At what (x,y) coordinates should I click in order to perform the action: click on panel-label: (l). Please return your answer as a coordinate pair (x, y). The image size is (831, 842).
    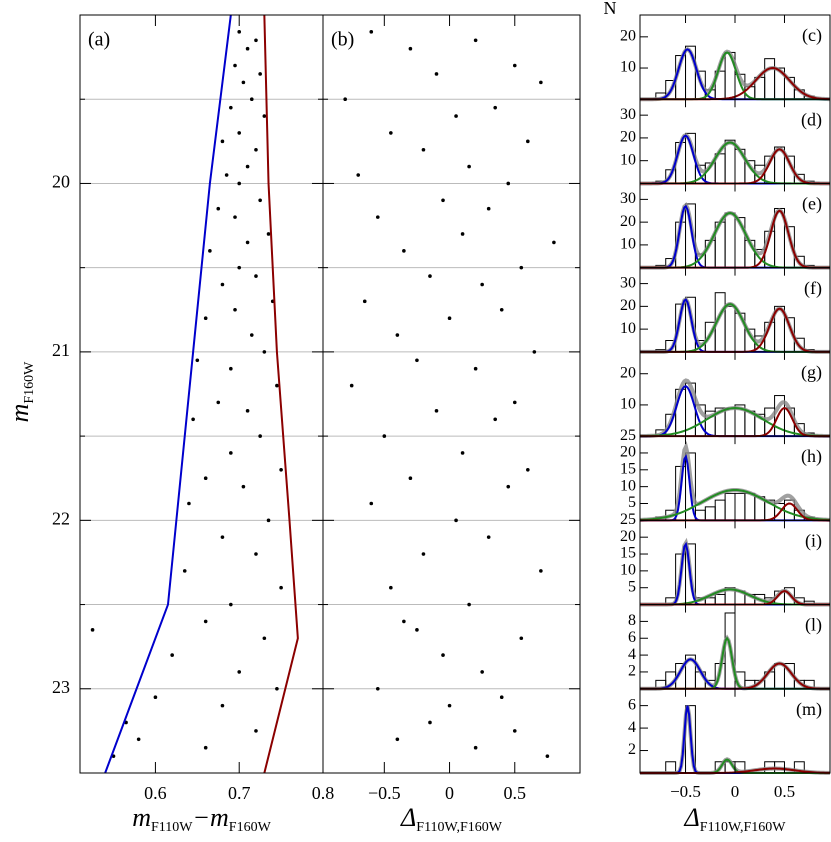
    Looking at the image, I should click on (813, 625).